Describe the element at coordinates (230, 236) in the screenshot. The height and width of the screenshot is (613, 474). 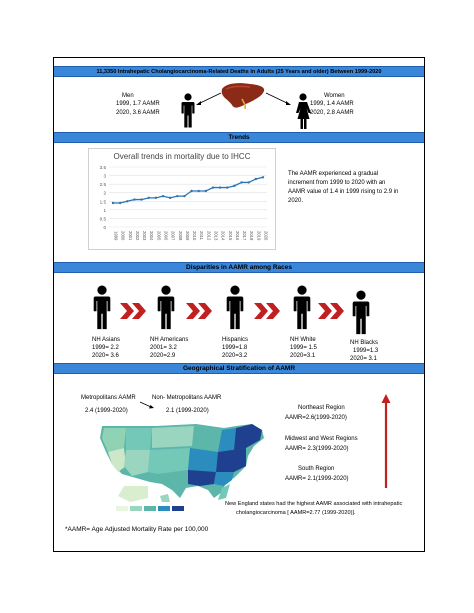
I see `x-tick-label: 2015` at that location.